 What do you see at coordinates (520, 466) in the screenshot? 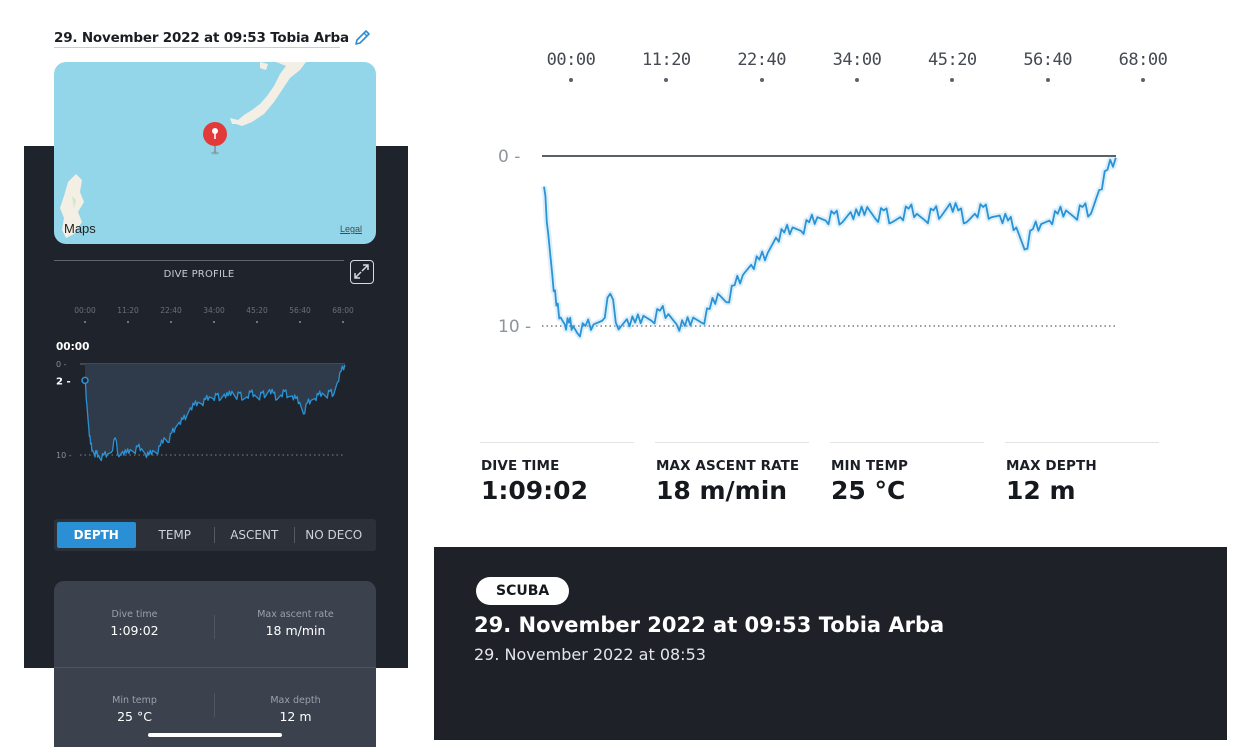
I see `metric-label: DIVE TIME` at bounding box center [520, 466].